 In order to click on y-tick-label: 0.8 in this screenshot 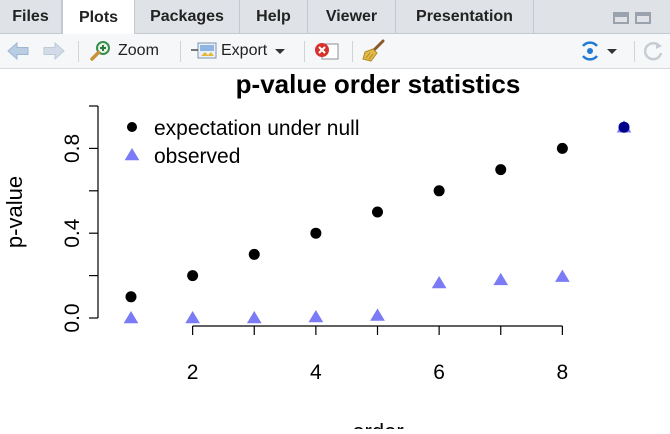, I will do `click(72, 148)`.